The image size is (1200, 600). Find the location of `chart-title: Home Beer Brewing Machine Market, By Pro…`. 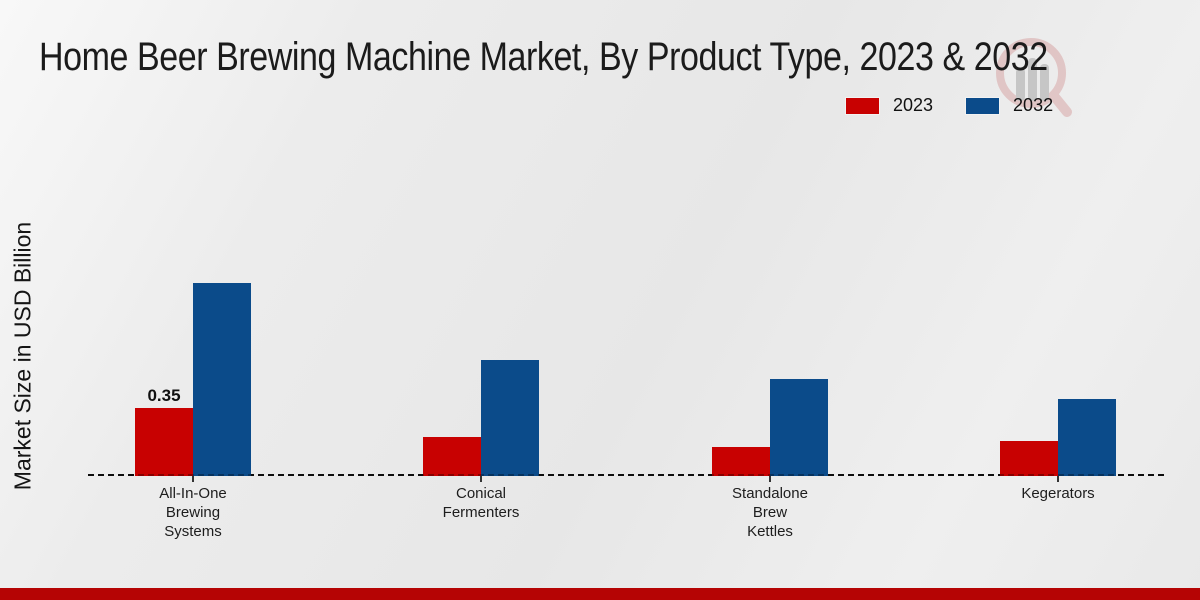

chart-title: Home Beer Brewing Machine Market, By Pro… is located at coordinates (543, 57).